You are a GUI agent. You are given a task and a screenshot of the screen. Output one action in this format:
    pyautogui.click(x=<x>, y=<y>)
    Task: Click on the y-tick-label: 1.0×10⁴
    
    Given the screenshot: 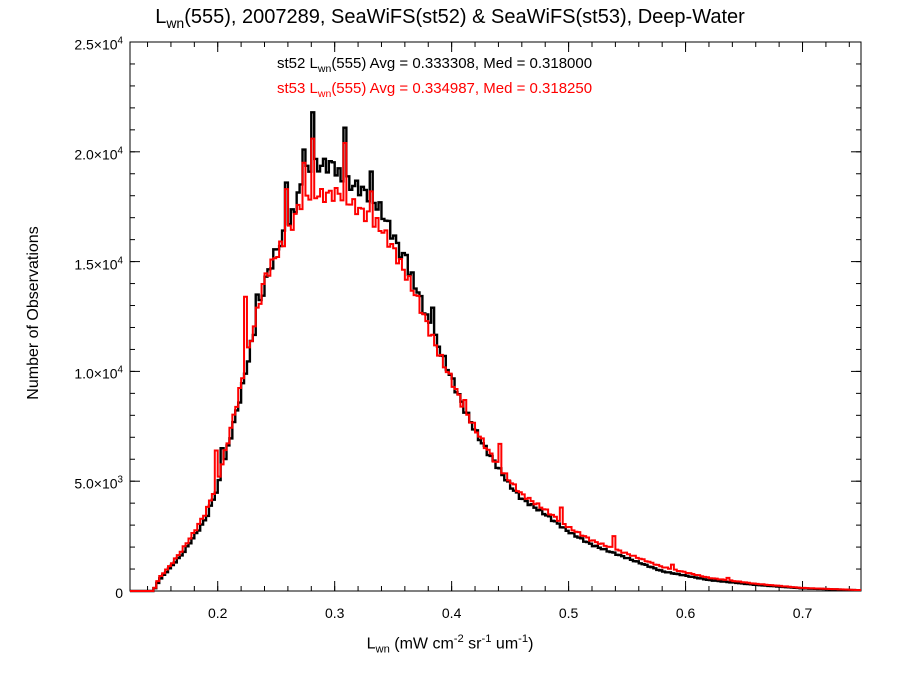 What is the action you would take?
    pyautogui.click(x=98, y=373)
    